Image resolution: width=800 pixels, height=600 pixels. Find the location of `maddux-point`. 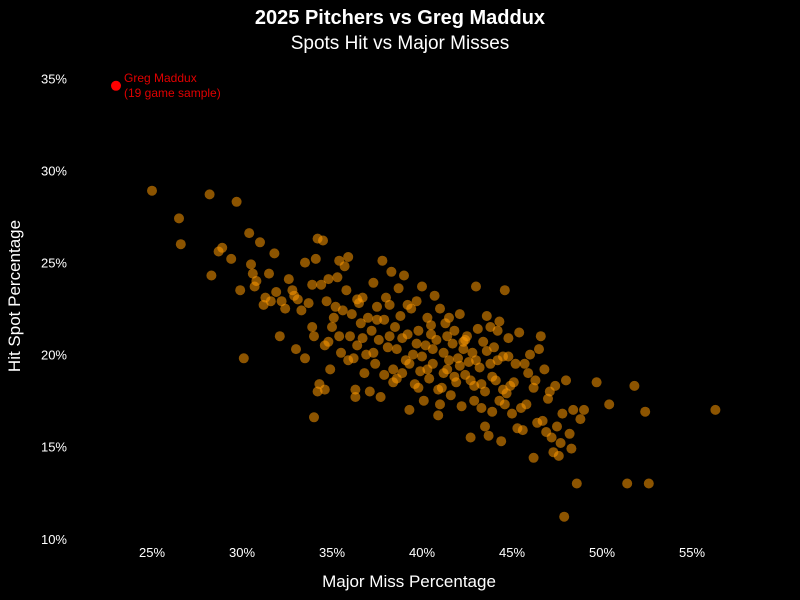

maddux-point is located at coordinates (116, 85).